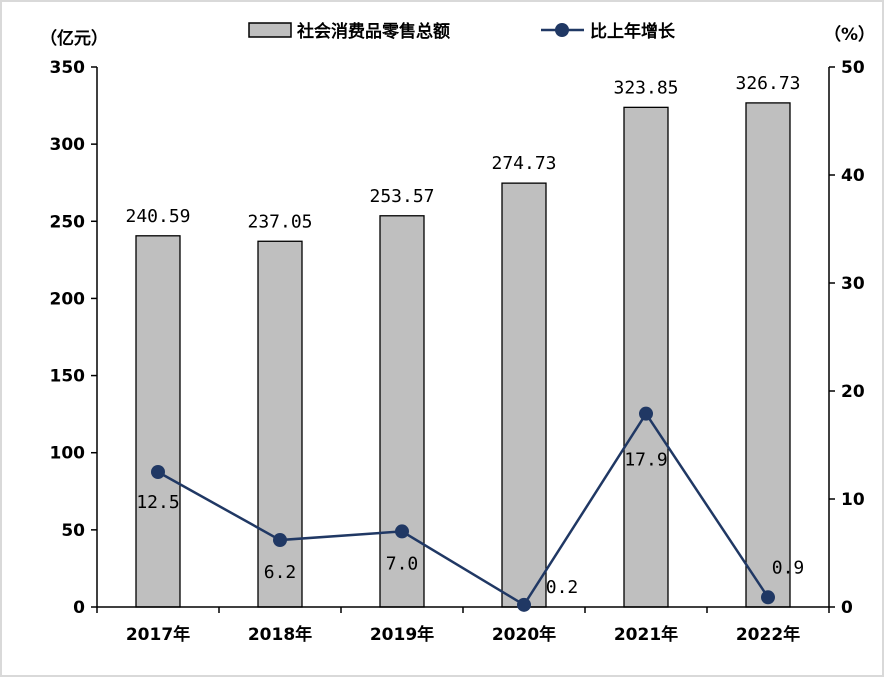  What do you see at coordinates (645, 87) in the screenshot?
I see `bar-data-label: 323.85` at bounding box center [645, 87].